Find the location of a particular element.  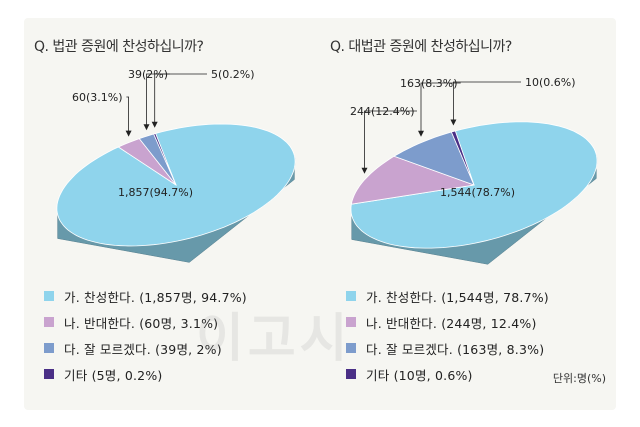

legend-item: 나. 반대한다. (60명, 3.1%) is located at coordinates (145, 322).